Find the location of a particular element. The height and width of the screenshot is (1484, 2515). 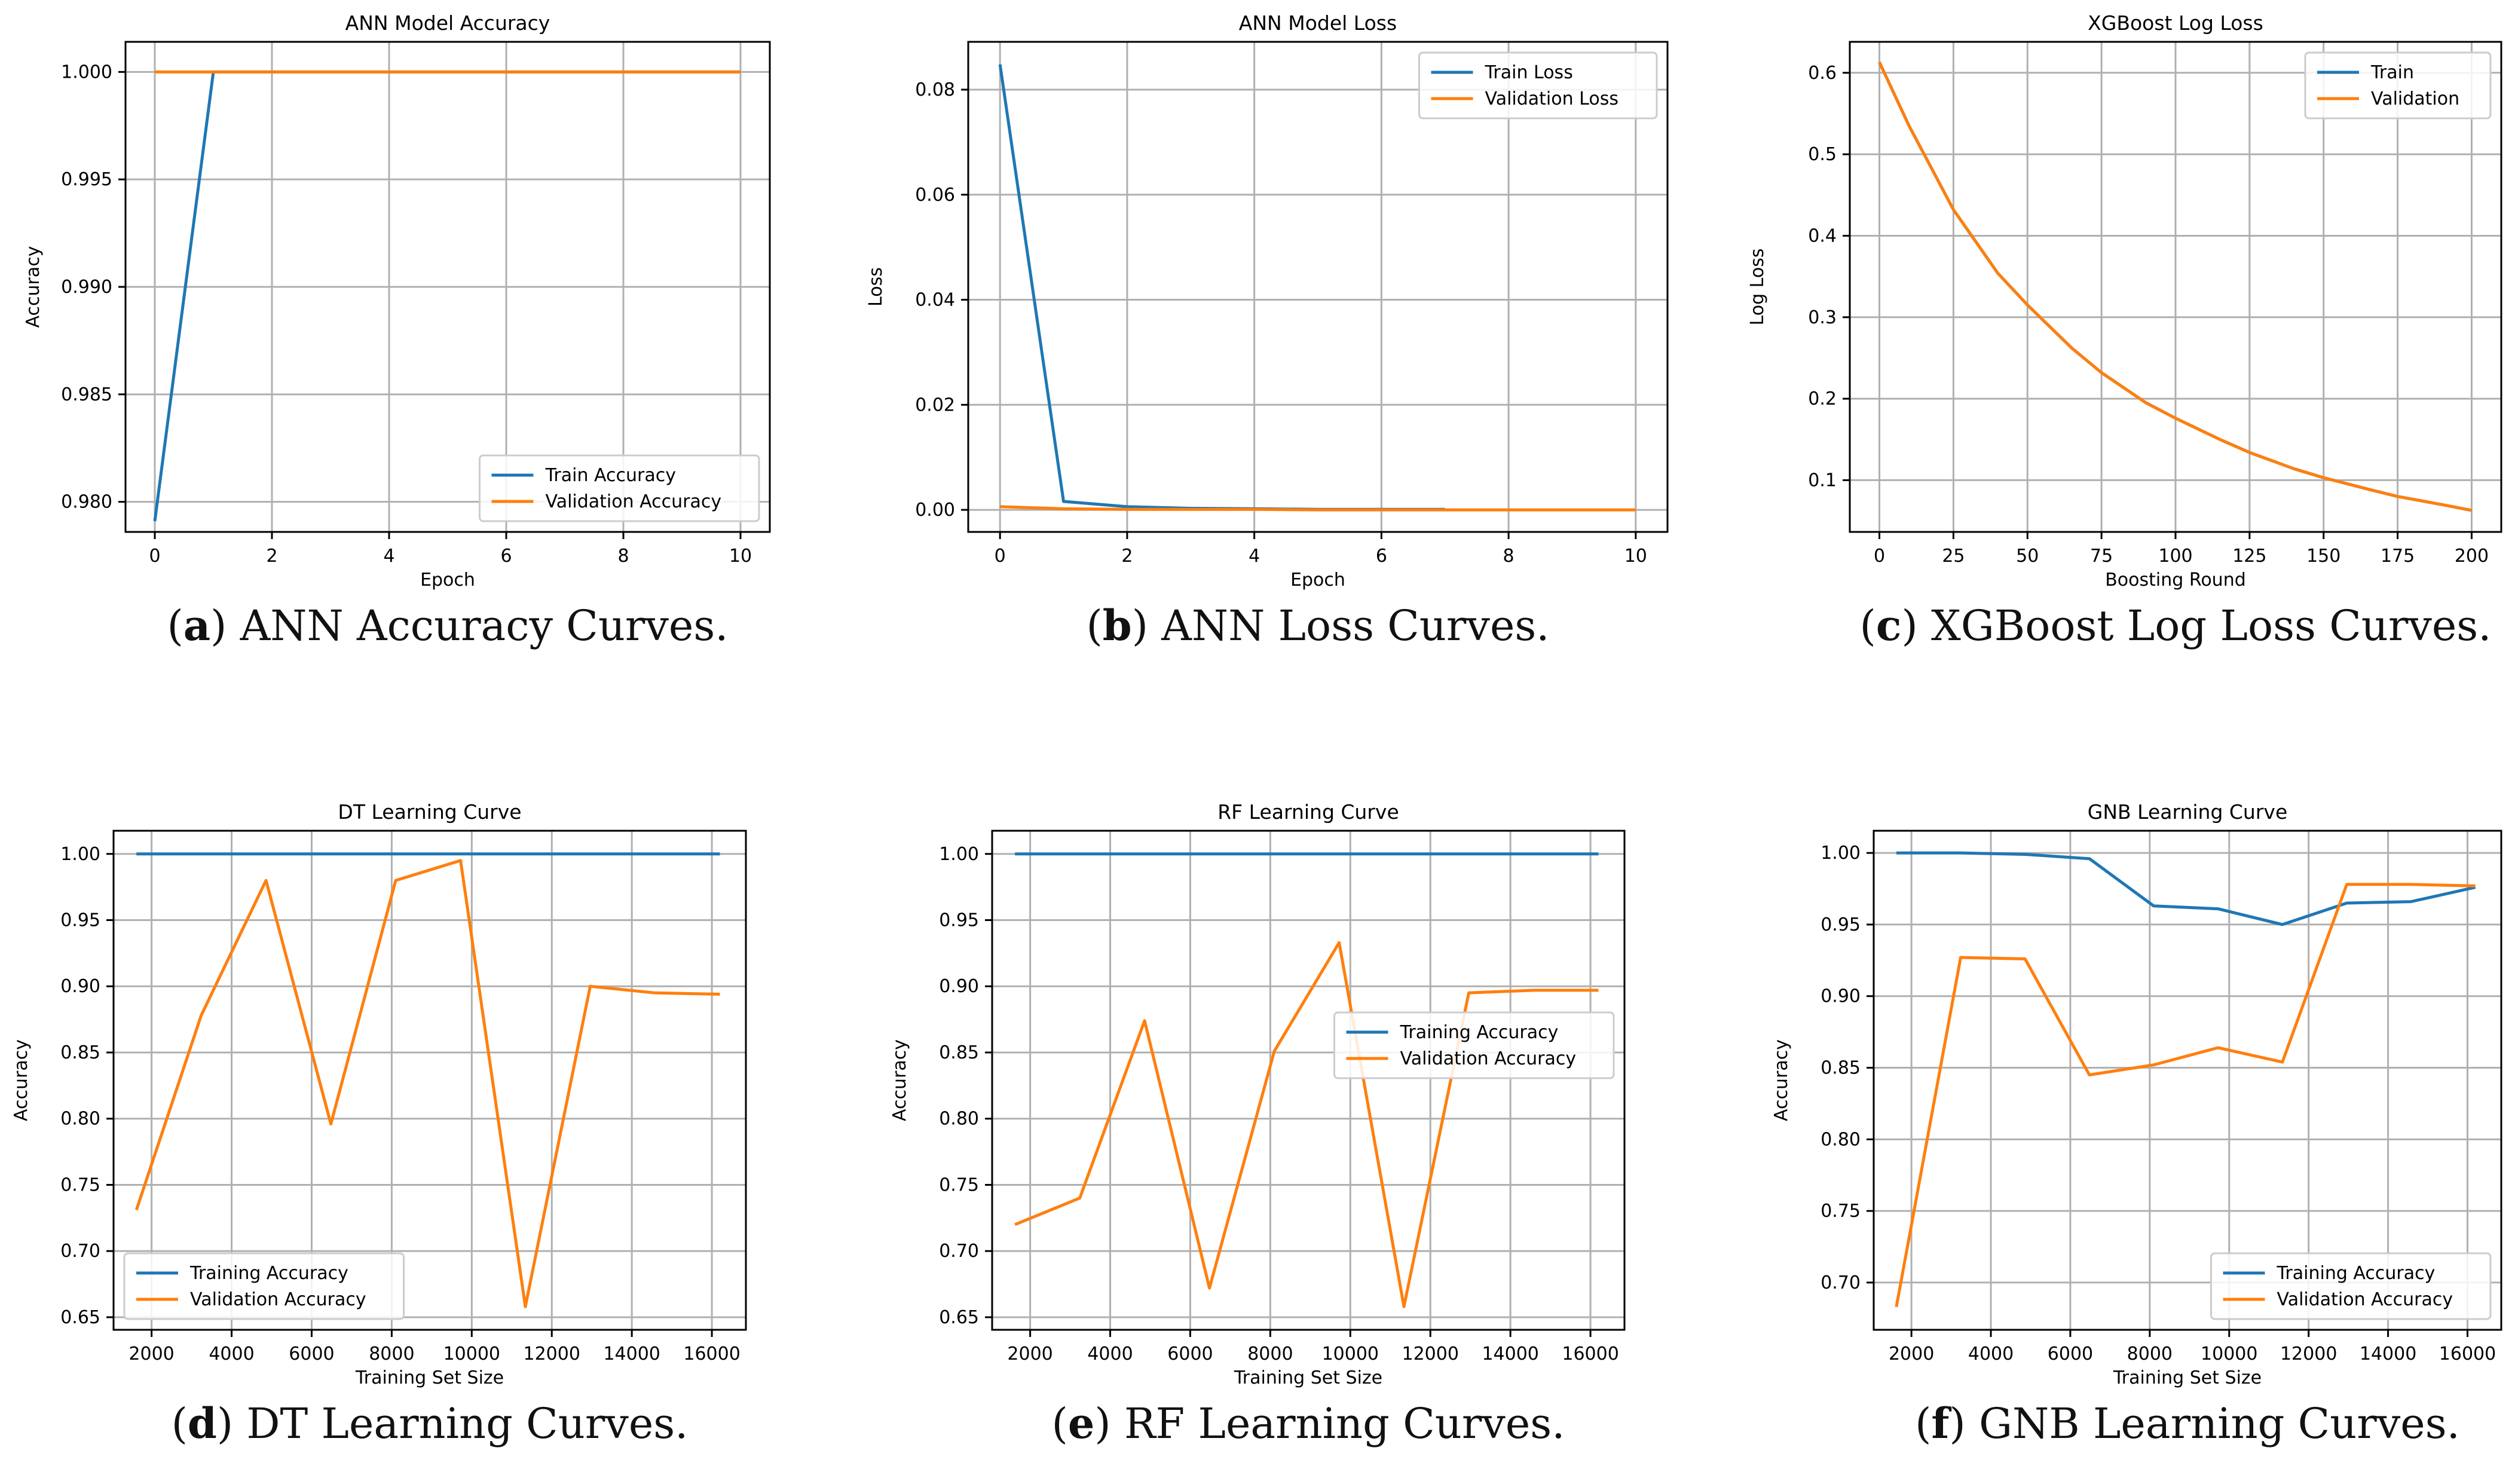

y-tick-label: 0.5 is located at coordinates (1822, 154).